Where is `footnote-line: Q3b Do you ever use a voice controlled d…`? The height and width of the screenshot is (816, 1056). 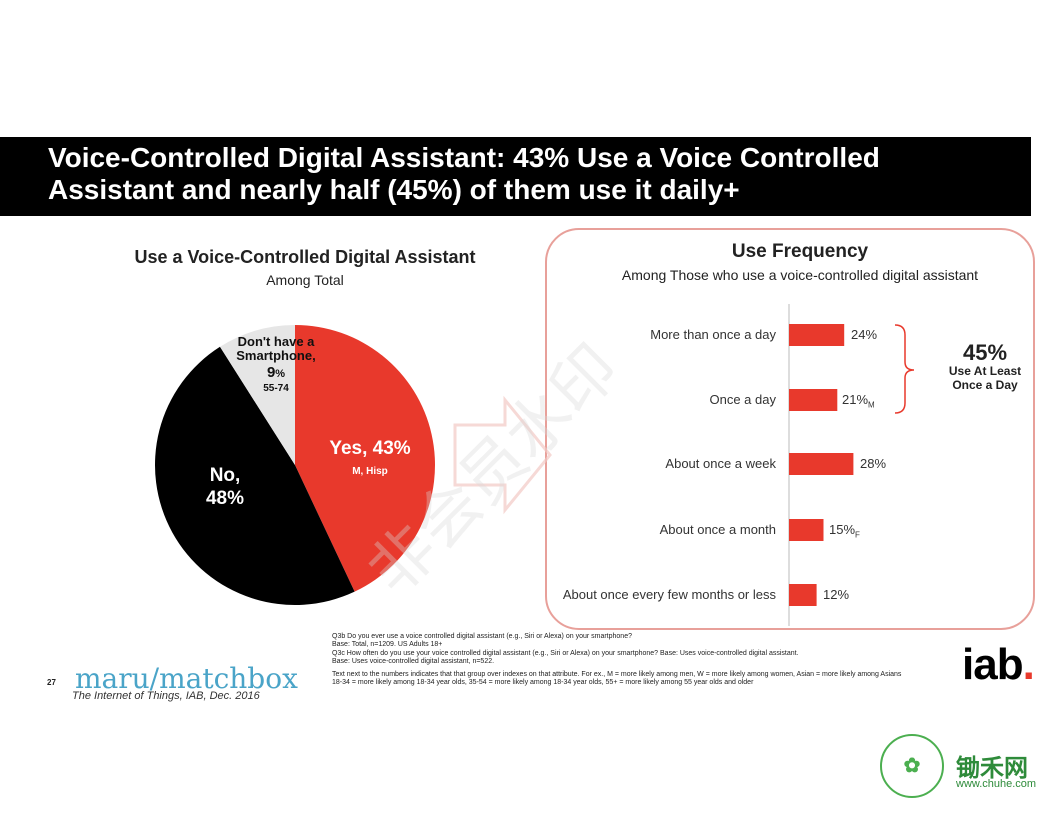 footnote-line: Q3b Do you ever use a voice controlled d… is located at coordinates (482, 636).